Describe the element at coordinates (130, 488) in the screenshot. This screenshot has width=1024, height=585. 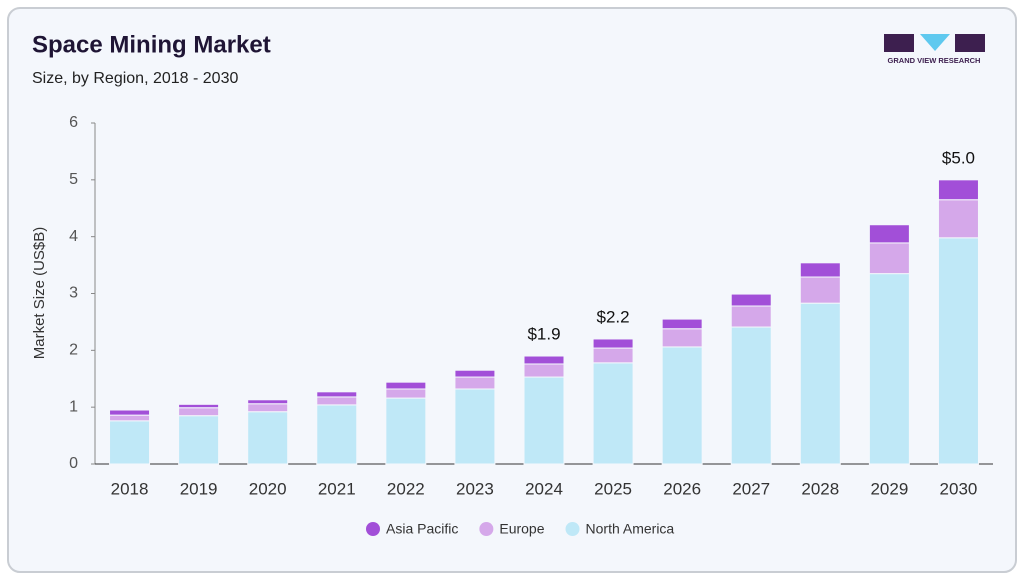
I see `x-tick-label: 2018` at that location.